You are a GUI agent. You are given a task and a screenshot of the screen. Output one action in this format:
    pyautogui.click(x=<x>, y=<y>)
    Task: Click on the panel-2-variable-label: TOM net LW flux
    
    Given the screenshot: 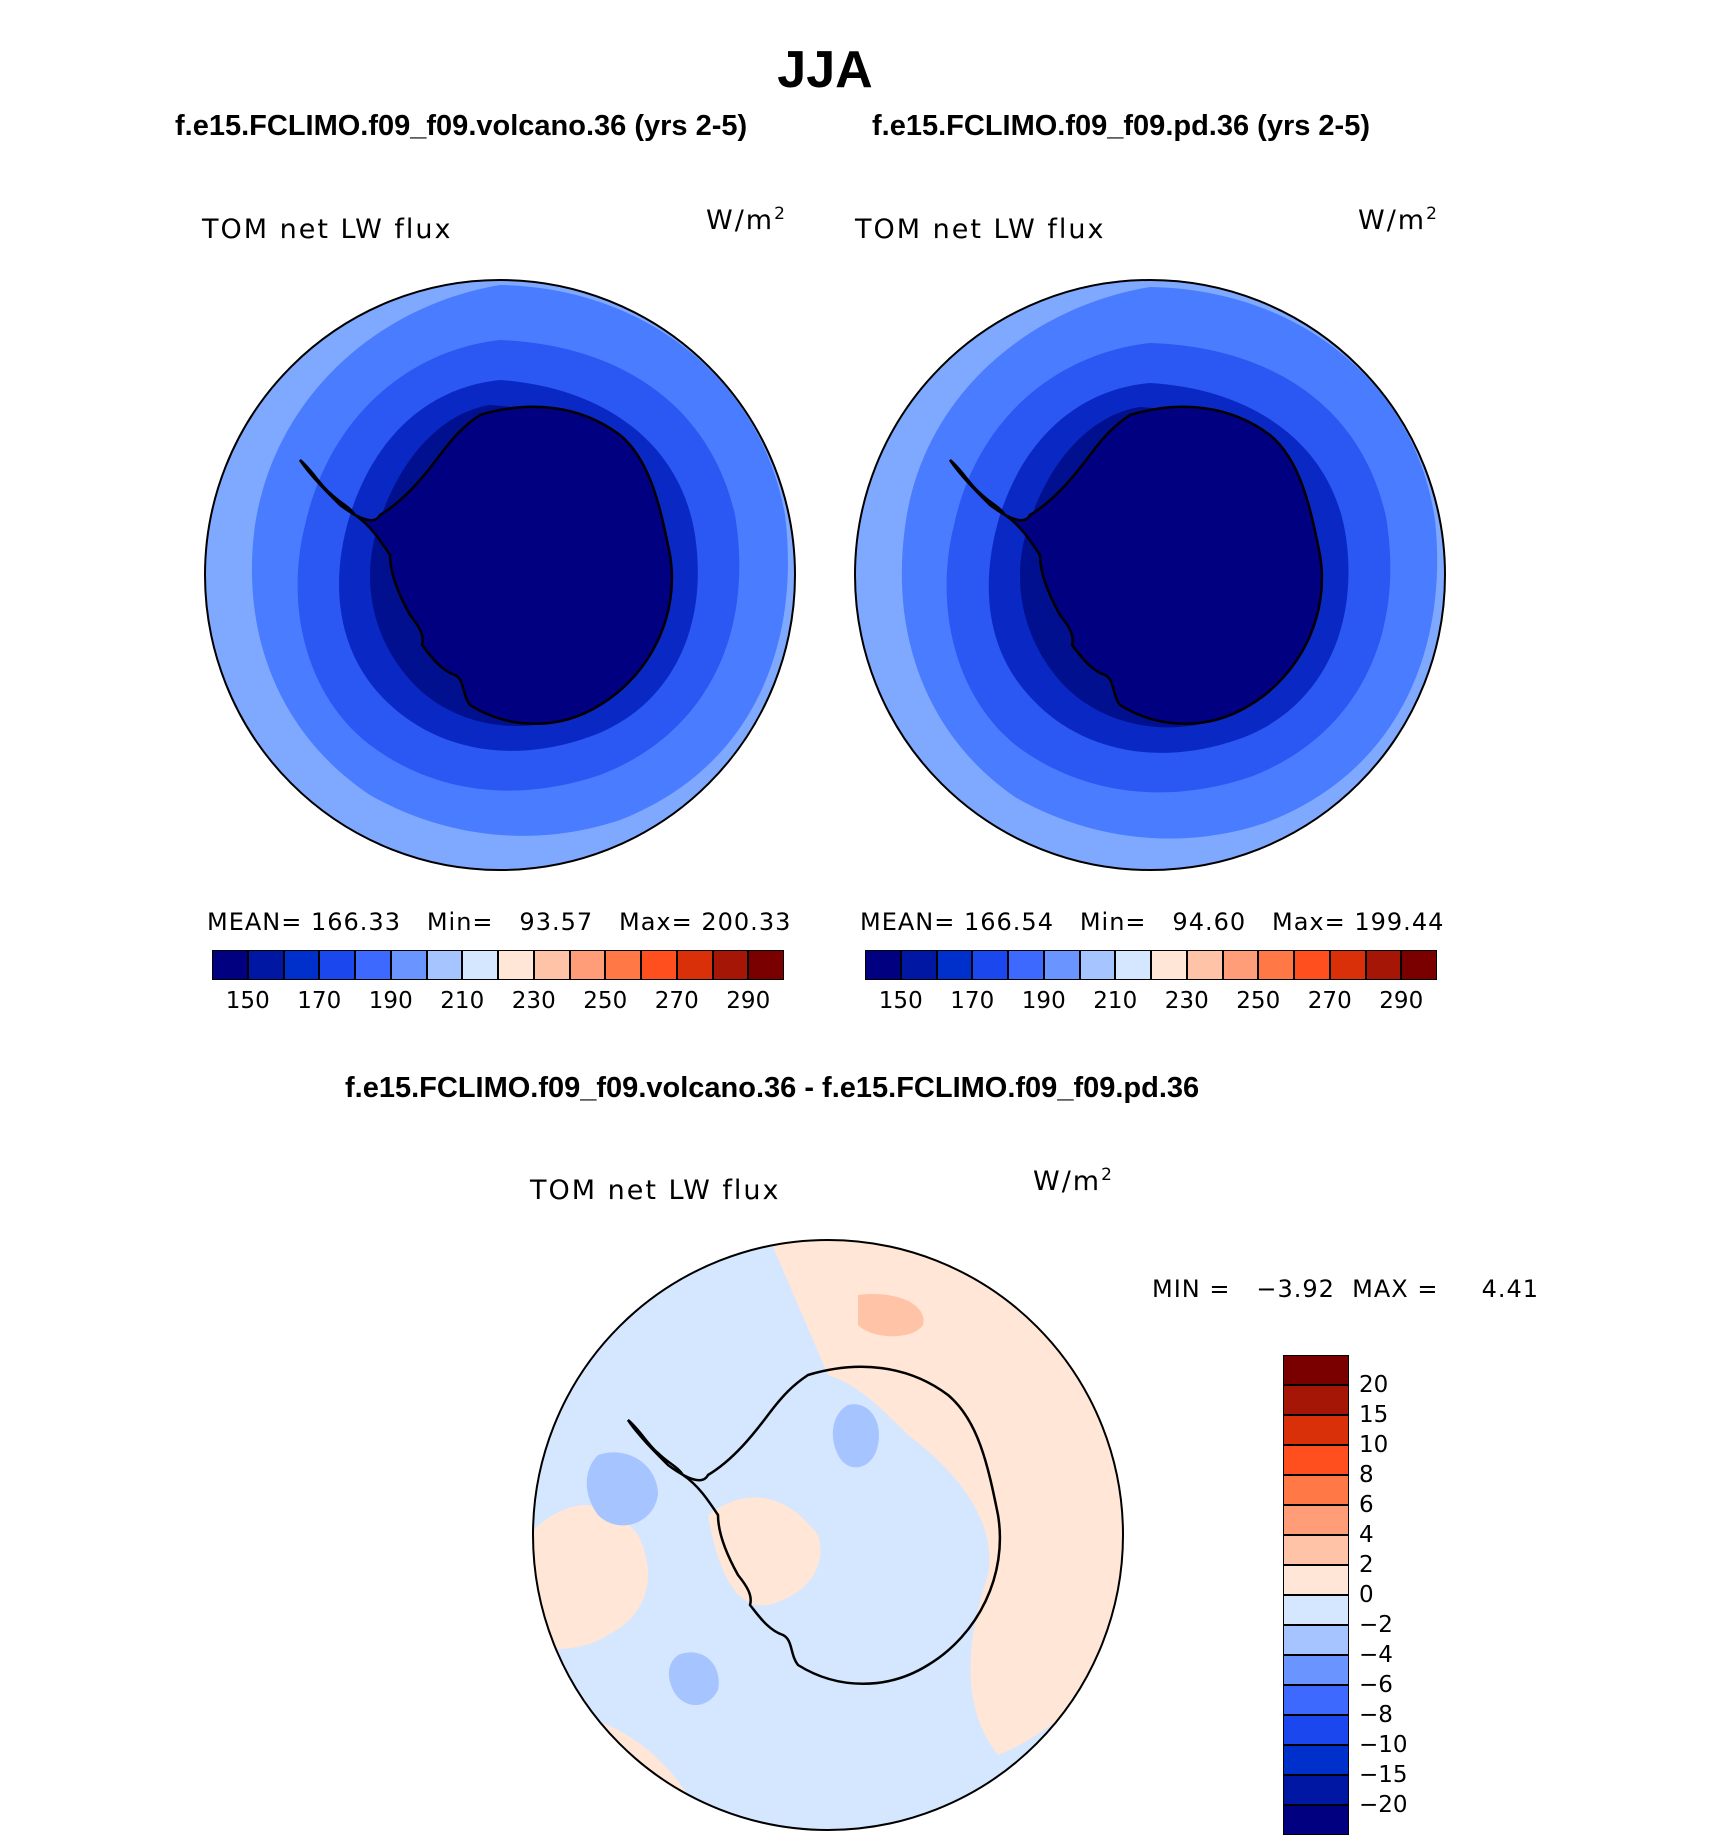 What is the action you would take?
    pyautogui.click(x=980, y=229)
    